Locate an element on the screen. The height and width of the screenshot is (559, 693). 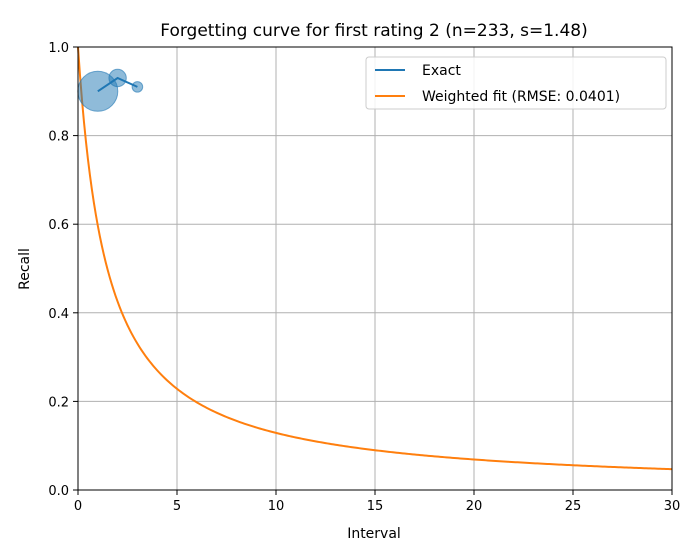
exact-series-layer is located at coordinates (110, 90).